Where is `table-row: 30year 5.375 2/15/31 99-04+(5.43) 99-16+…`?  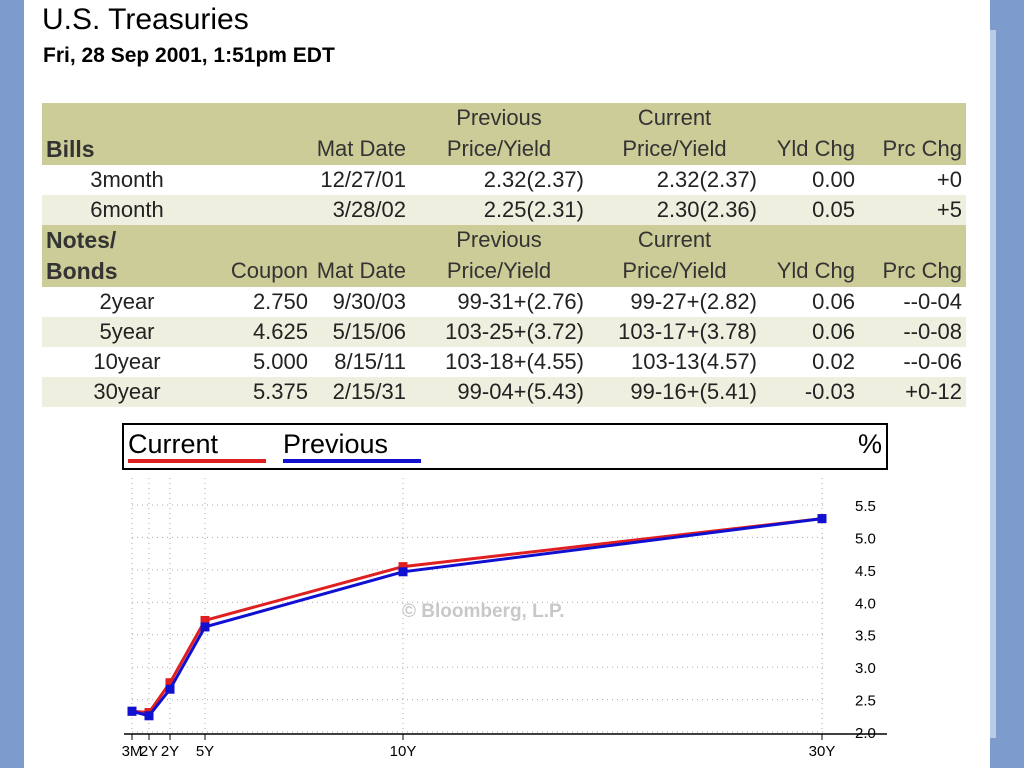 table-row: 30year 5.375 2/15/31 99-04+(5.43) 99-16+… is located at coordinates (504, 392).